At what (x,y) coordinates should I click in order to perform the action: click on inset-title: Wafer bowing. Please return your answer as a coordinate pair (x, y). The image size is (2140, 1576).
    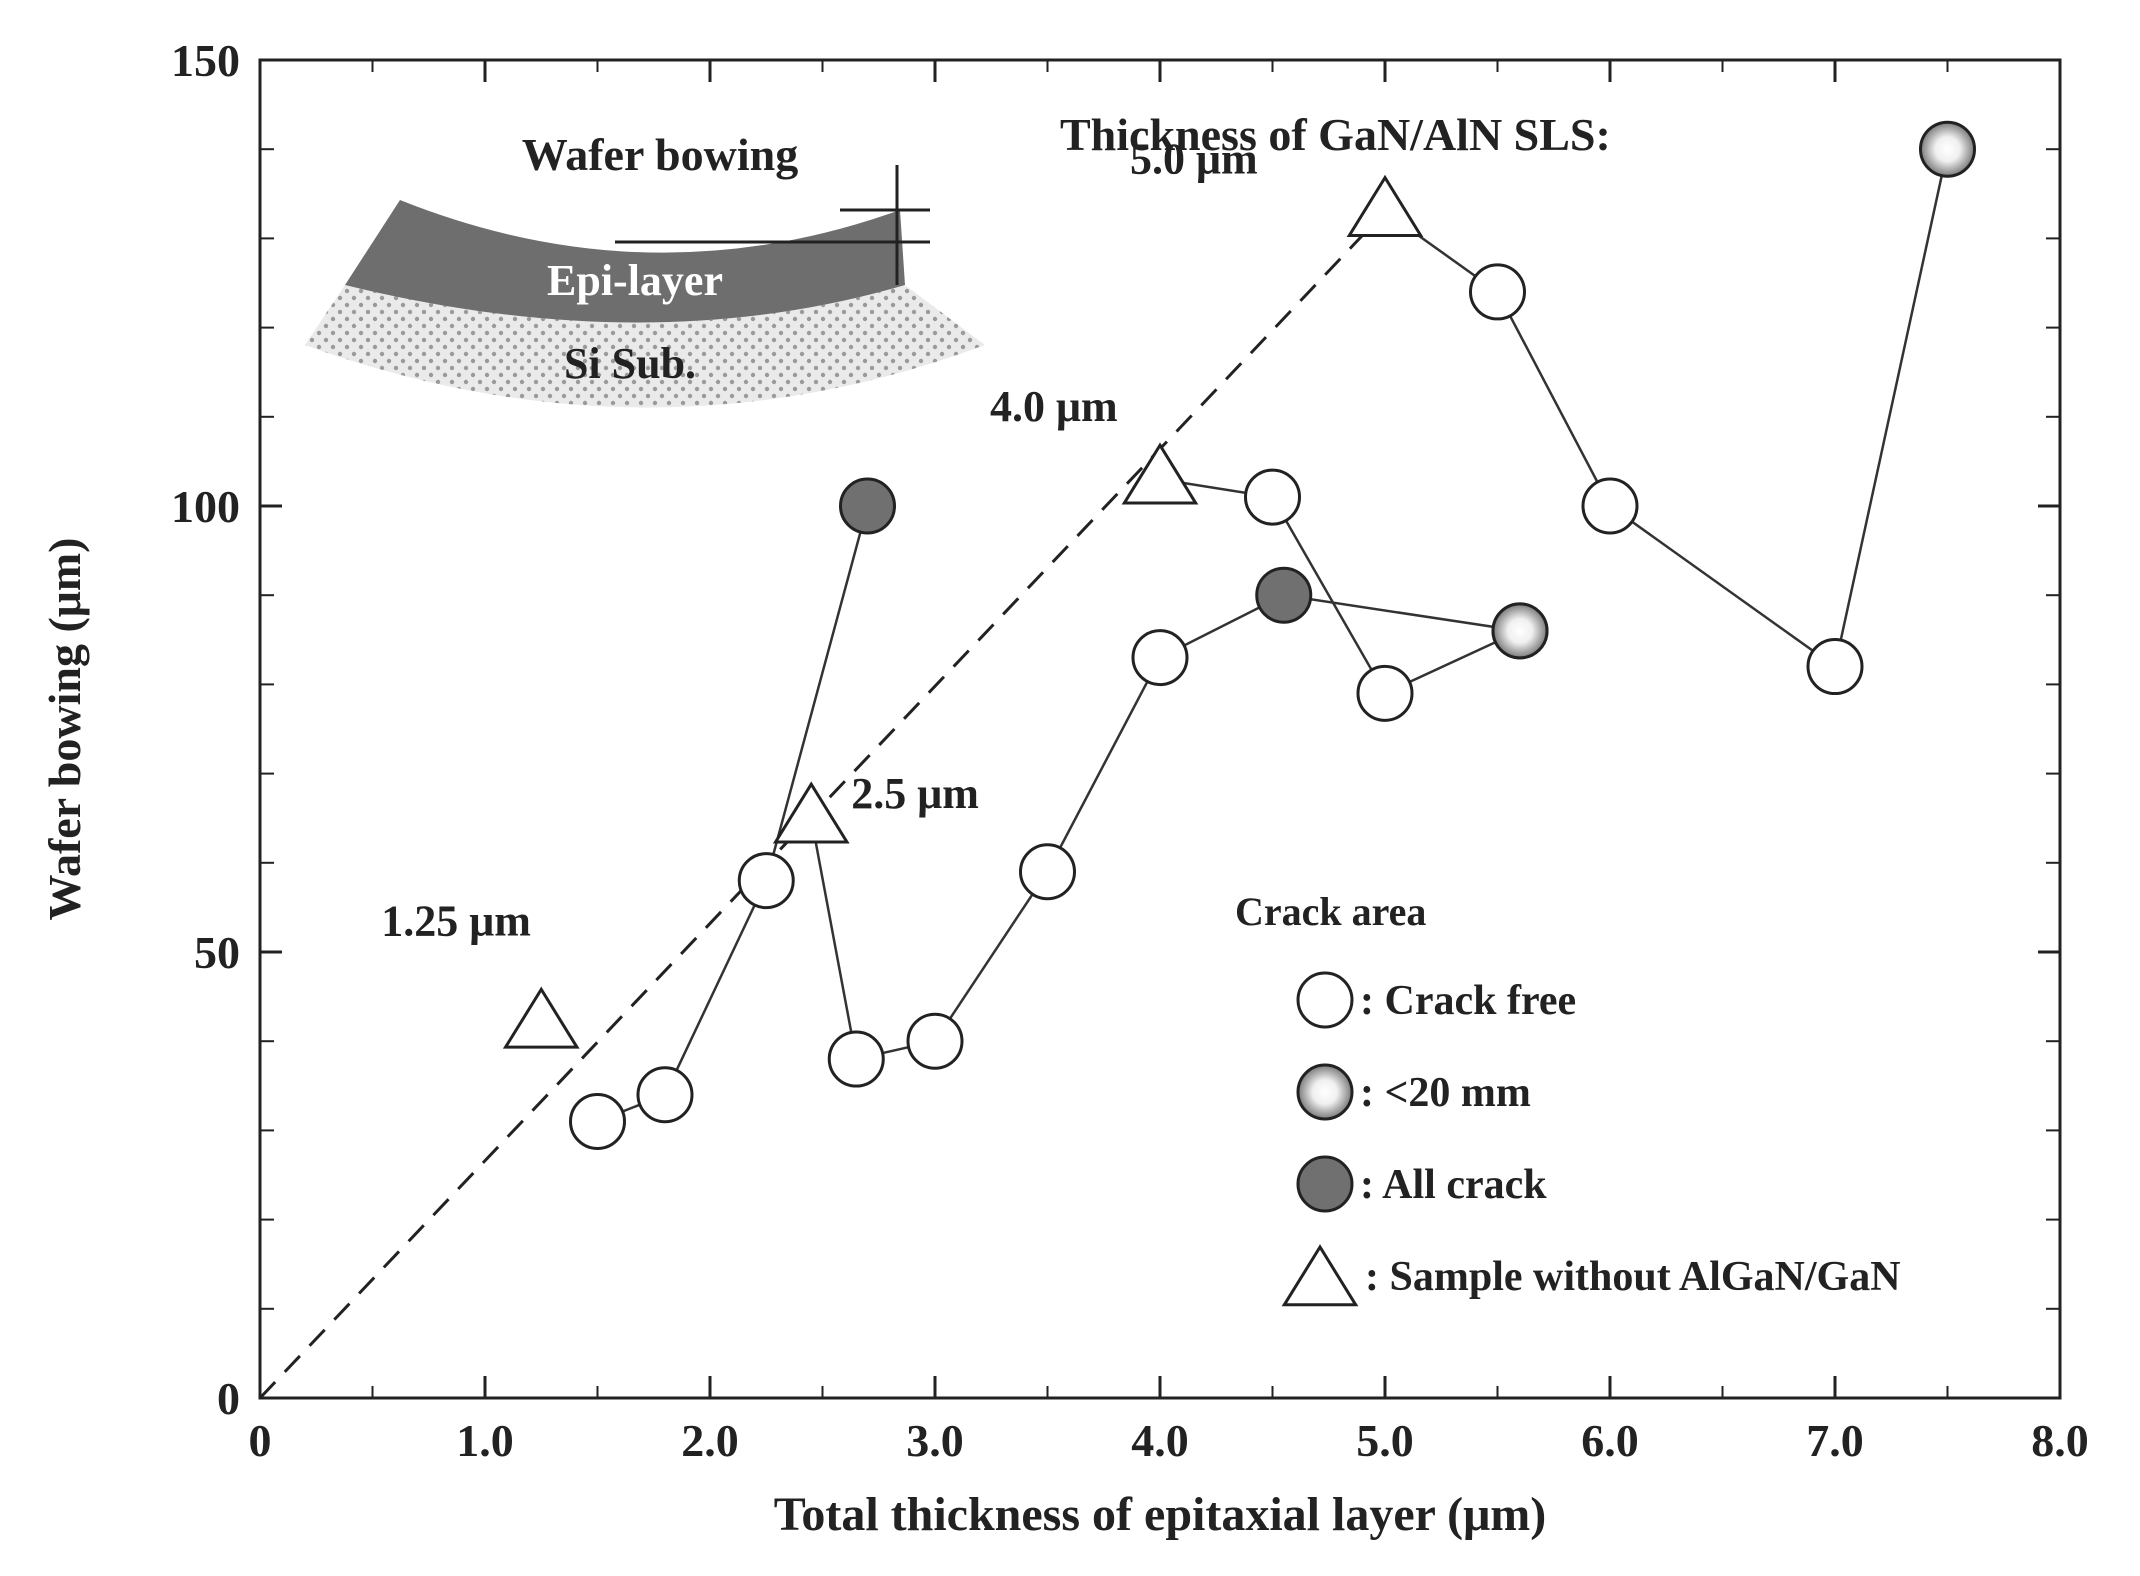
    Looking at the image, I should click on (660, 154).